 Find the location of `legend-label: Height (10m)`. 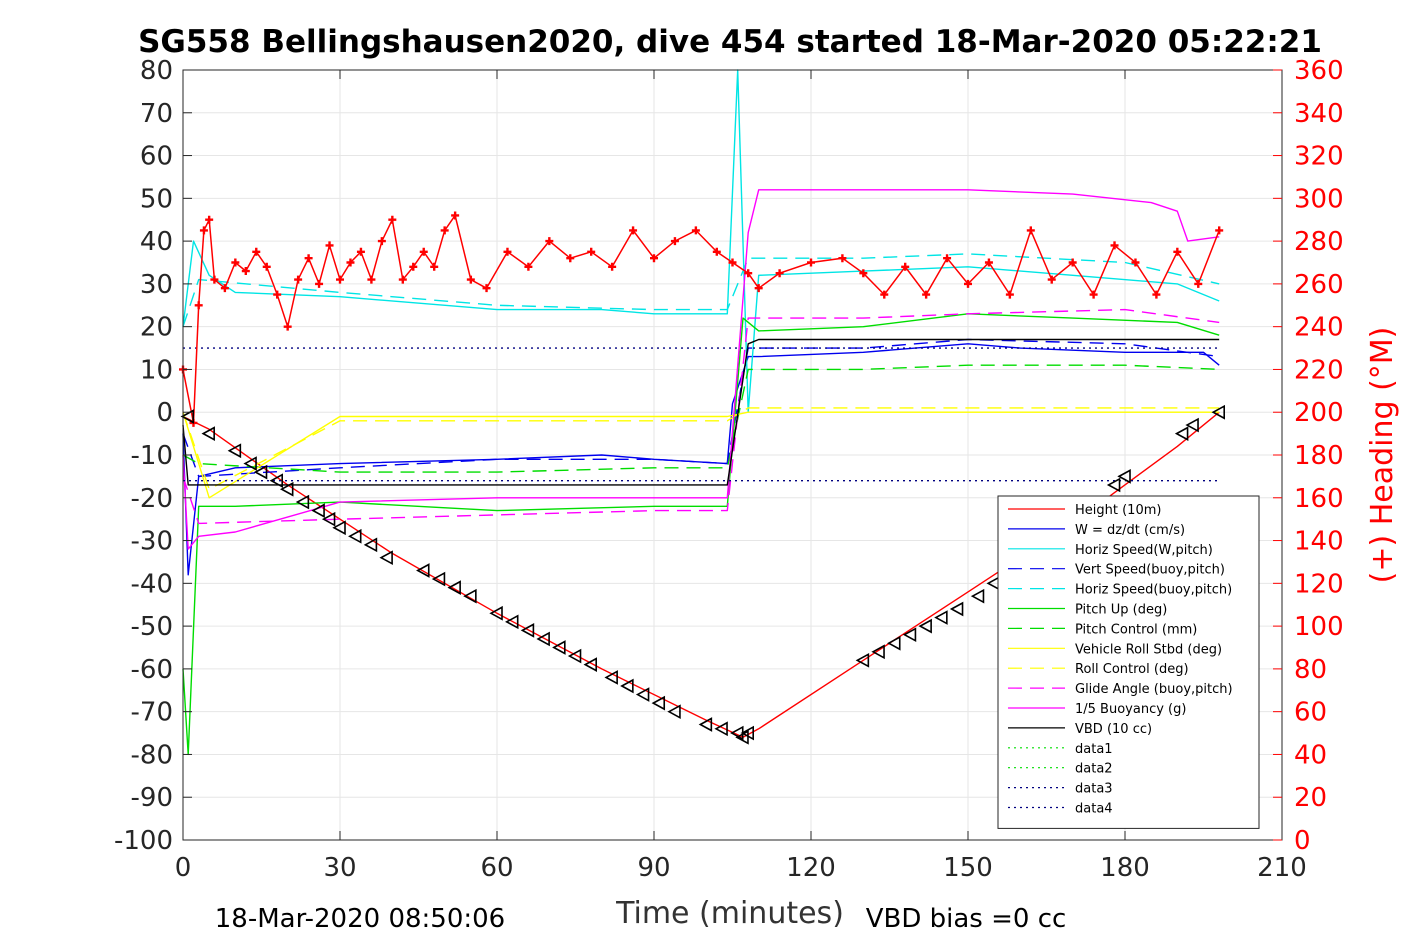

legend-label: Height (10m) is located at coordinates (1118, 510).